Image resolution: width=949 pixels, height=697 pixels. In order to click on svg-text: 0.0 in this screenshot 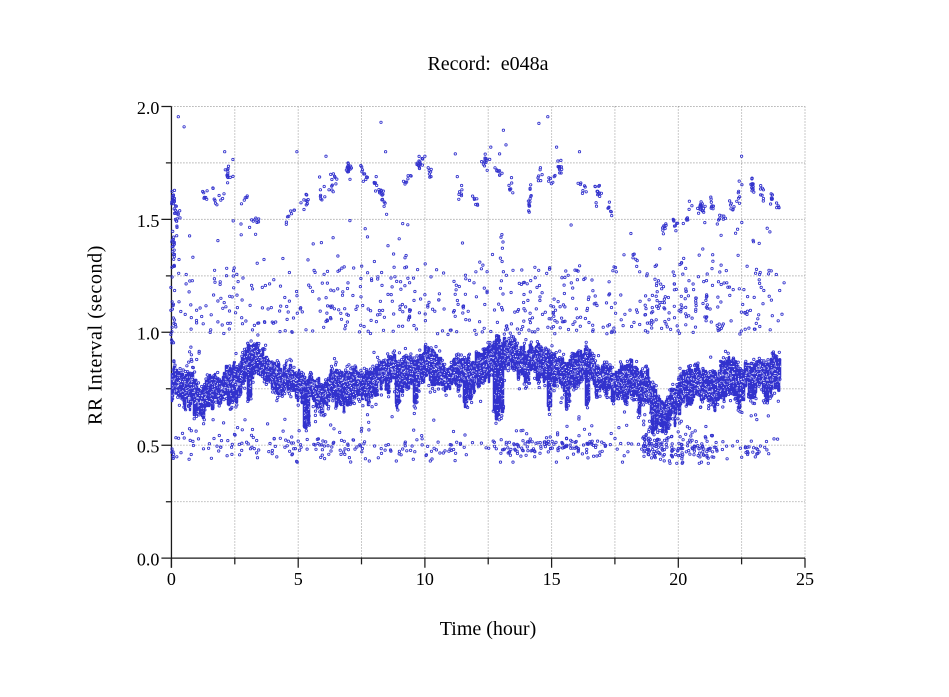, I will do `click(148, 560)`.